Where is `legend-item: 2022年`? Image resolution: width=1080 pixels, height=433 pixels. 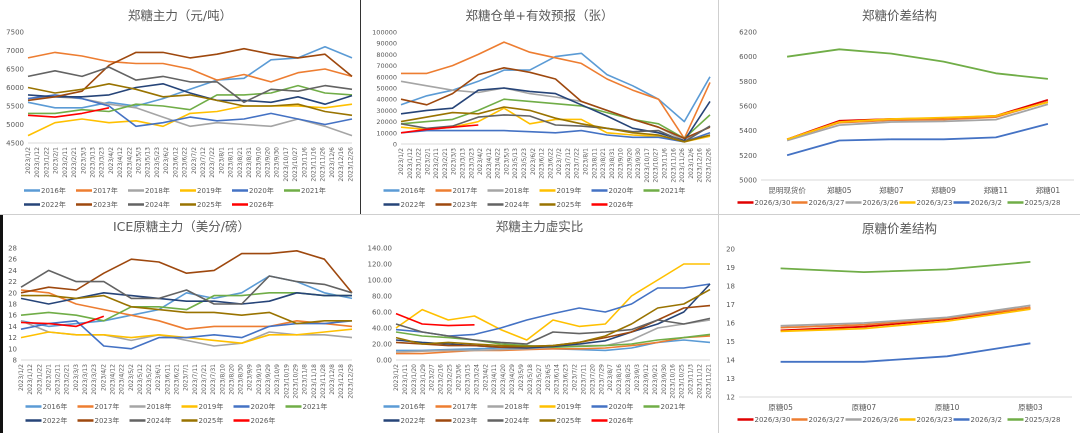
legend-item: 2022年 is located at coordinates (404, 204).